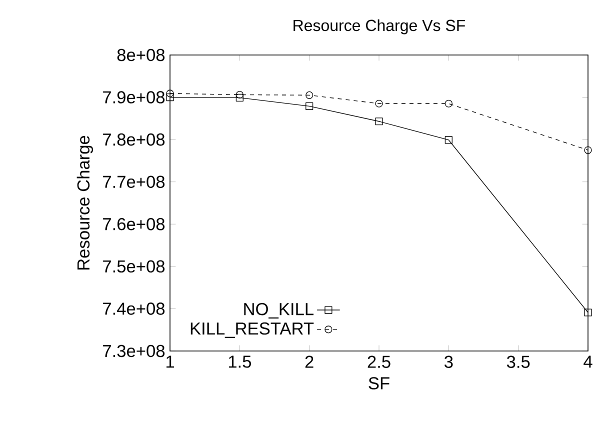 The width and height of the screenshot is (602, 423). I want to click on x-tick-label: 3, so click(448, 362).